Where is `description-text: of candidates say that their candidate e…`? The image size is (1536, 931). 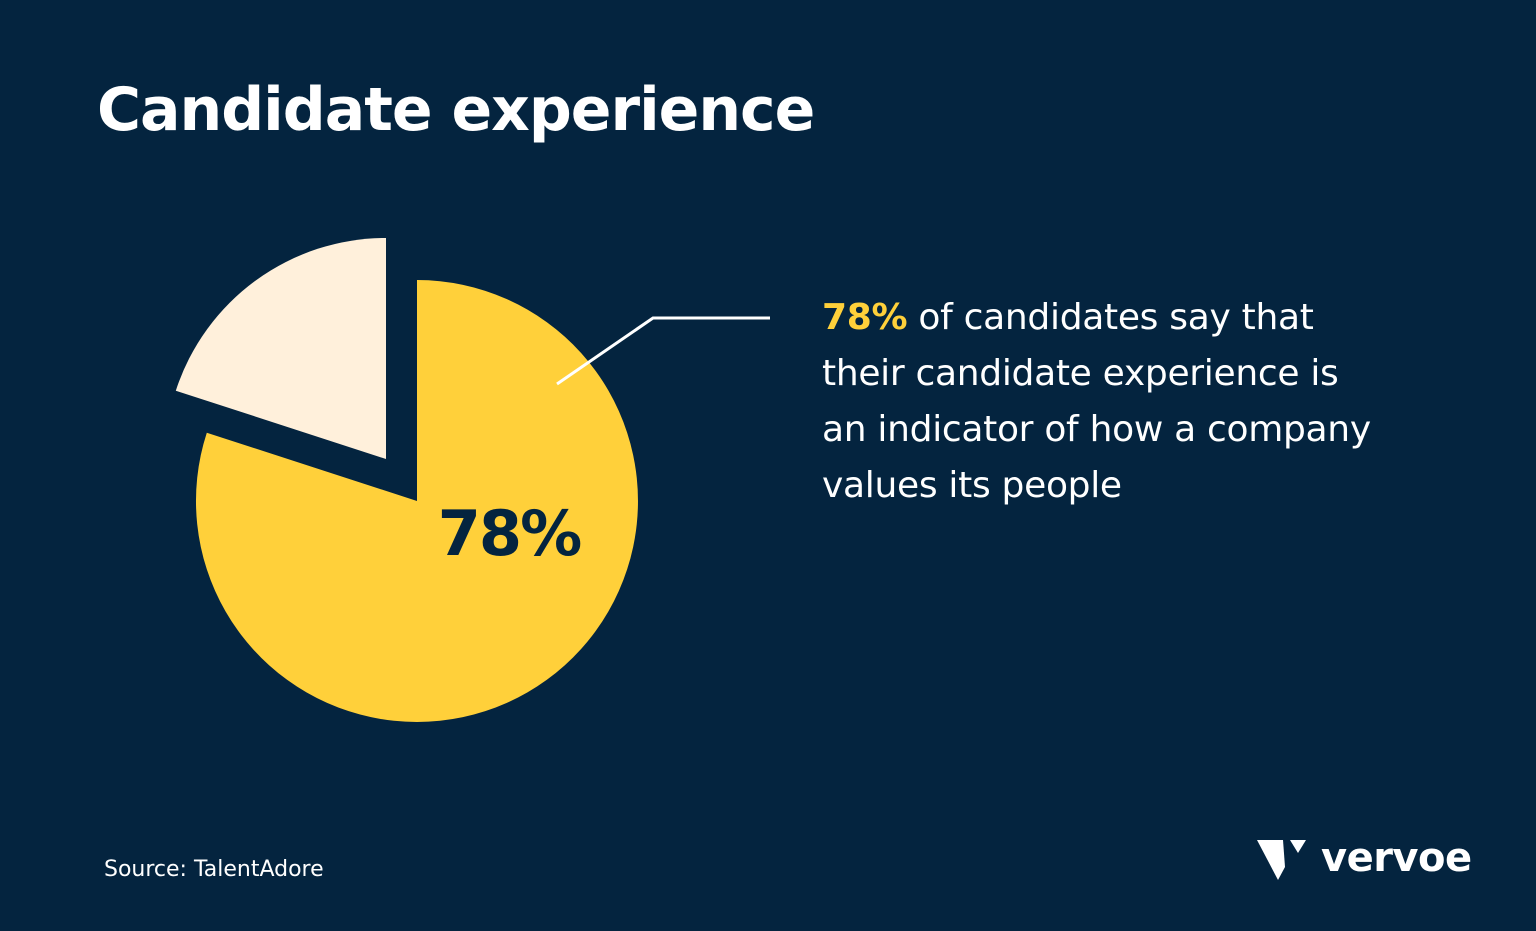
description-text: of candidates say that their candidate e… is located at coordinates (1096, 401).